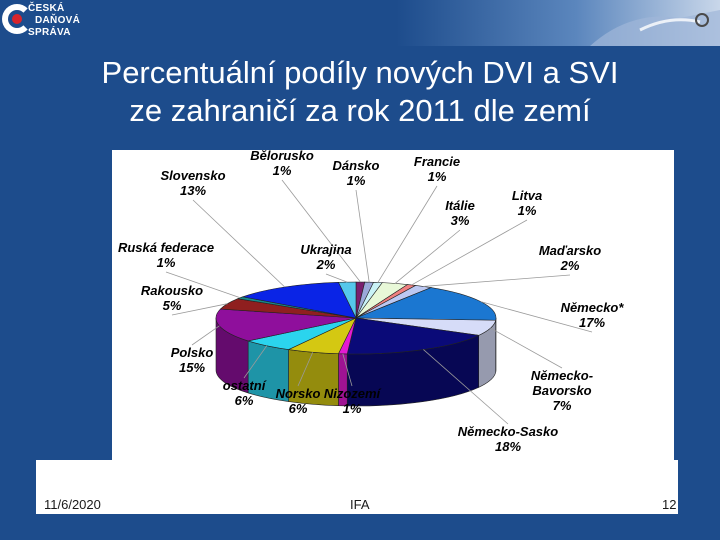  What do you see at coordinates (72, 504) in the screenshot?
I see `footer-date: 11/6/2020` at bounding box center [72, 504].